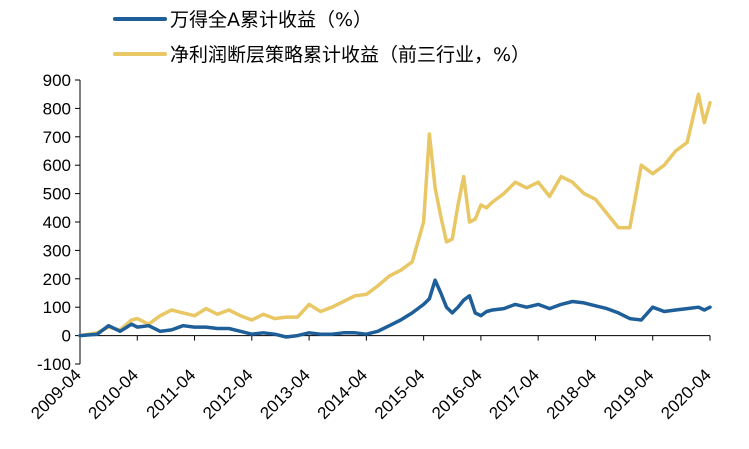 Image resolution: width=749 pixels, height=449 pixels. Describe the element at coordinates (57, 250) in the screenshot. I see `y-tick-label: 300` at that location.